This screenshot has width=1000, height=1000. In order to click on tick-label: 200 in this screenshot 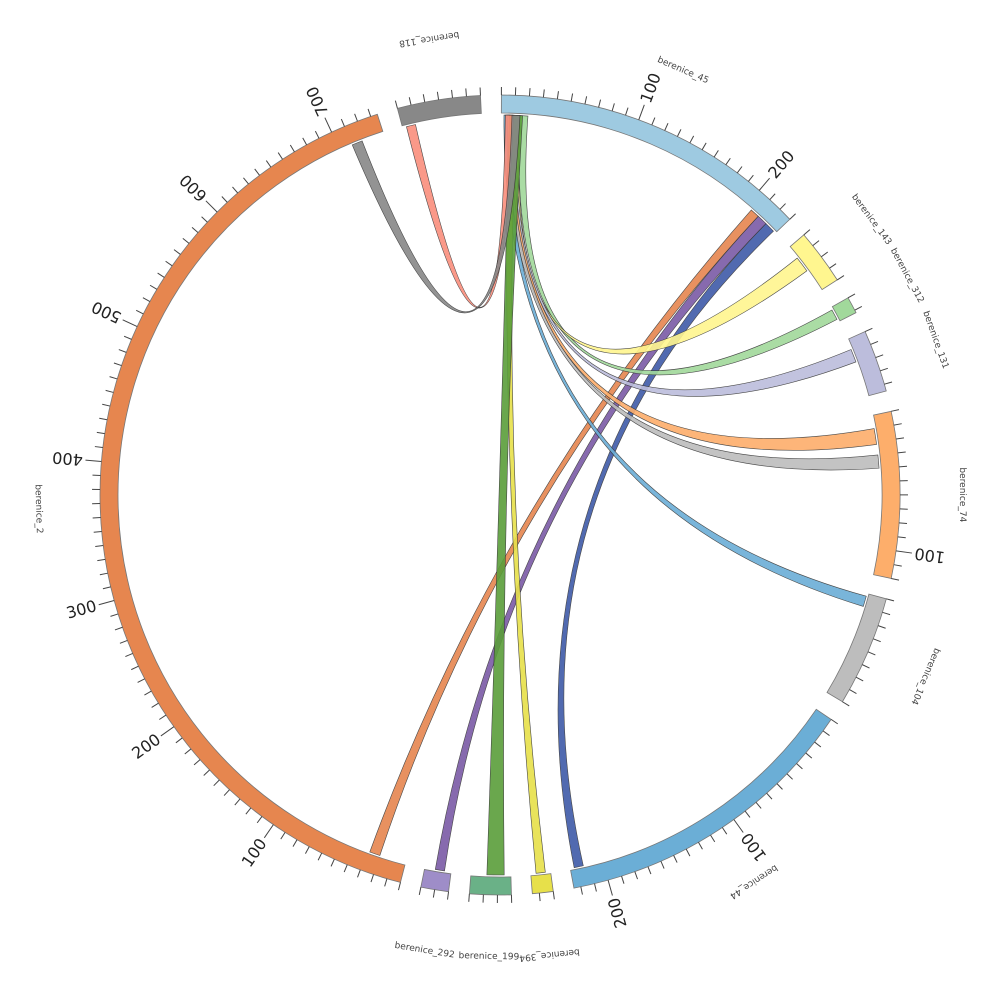, I will do `click(146, 746)`.